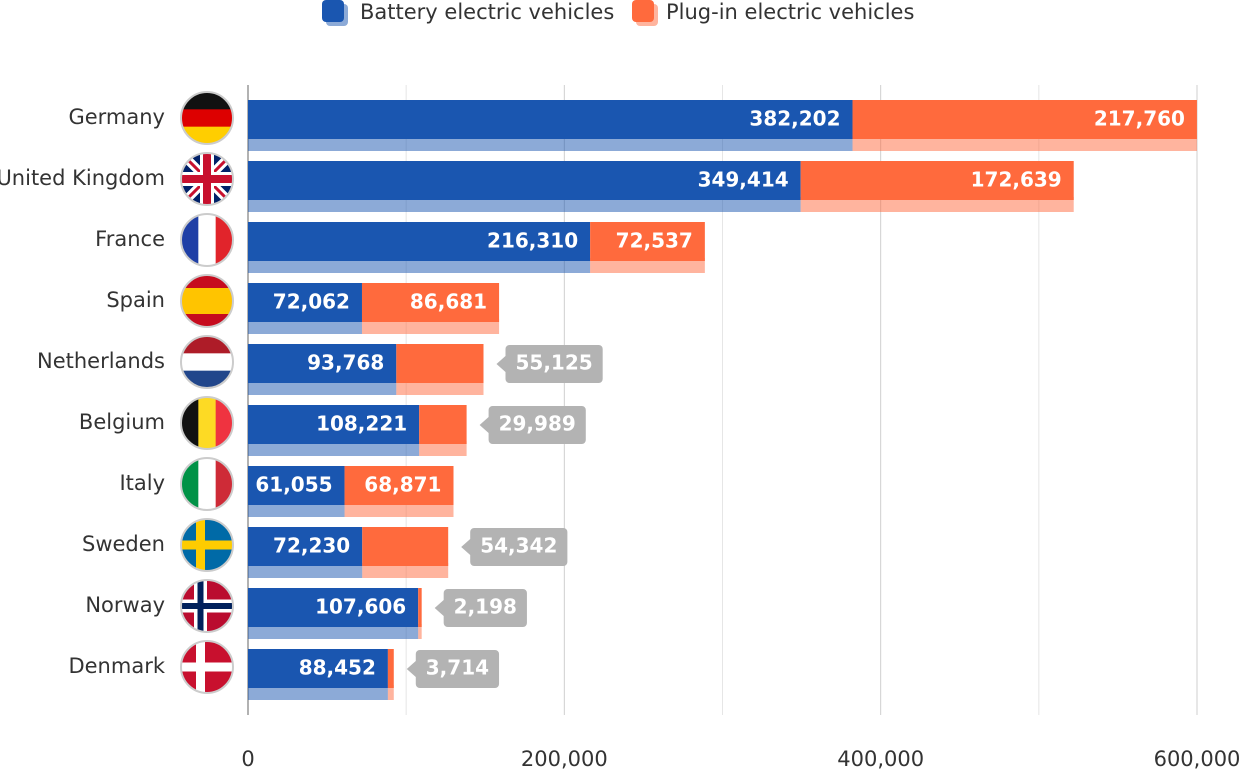 The image size is (1240, 773). I want to click on value-label: 88,452, so click(337, 668).